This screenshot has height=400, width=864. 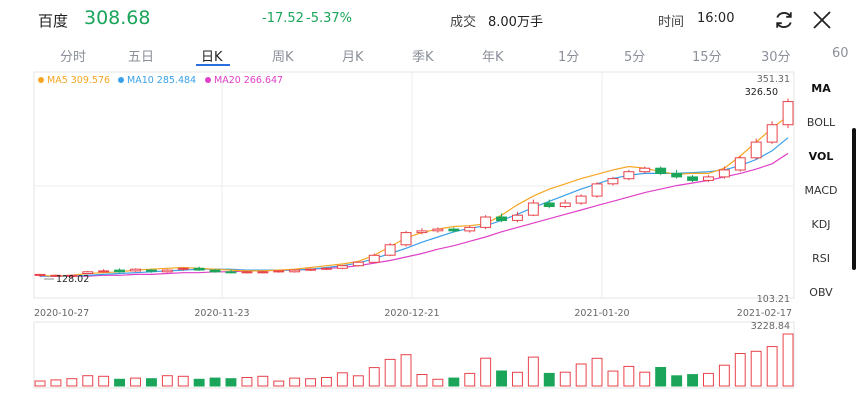 I want to click on tab-daily-k: 日K, so click(x=212, y=57).